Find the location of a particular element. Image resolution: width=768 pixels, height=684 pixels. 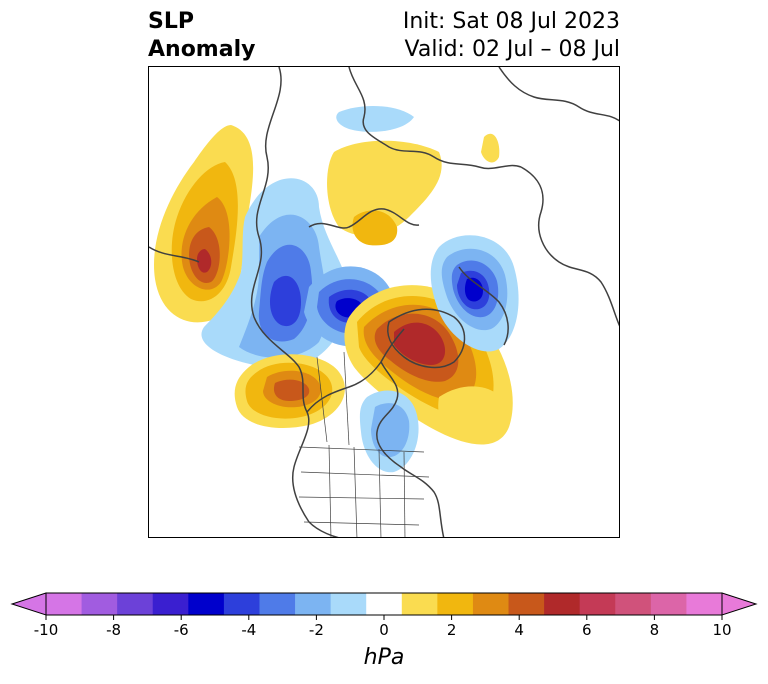

arctic-low-patch is located at coordinates (375, 118).